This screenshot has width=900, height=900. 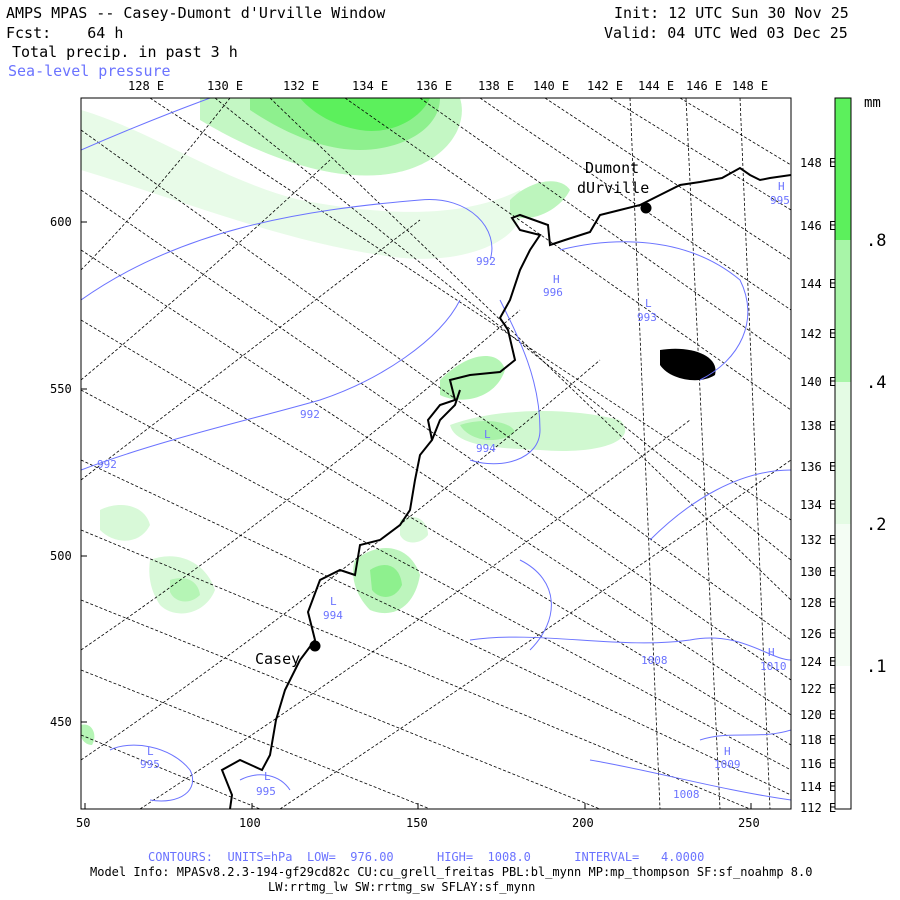 What do you see at coordinates (61, 389) in the screenshot?
I see `left-tick-label: 550` at bounding box center [61, 389].